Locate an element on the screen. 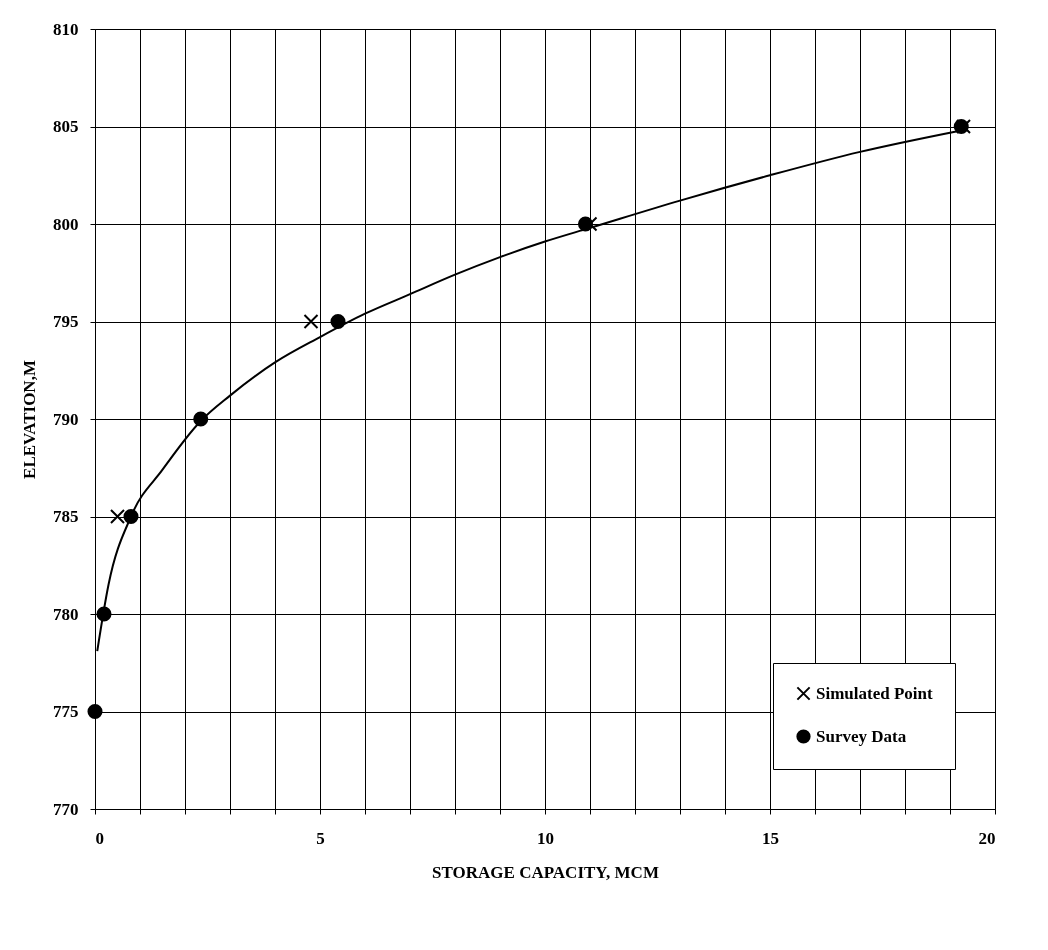 This screenshot has width=1048, height=950. x-tick-label: 5 is located at coordinates (320, 838).